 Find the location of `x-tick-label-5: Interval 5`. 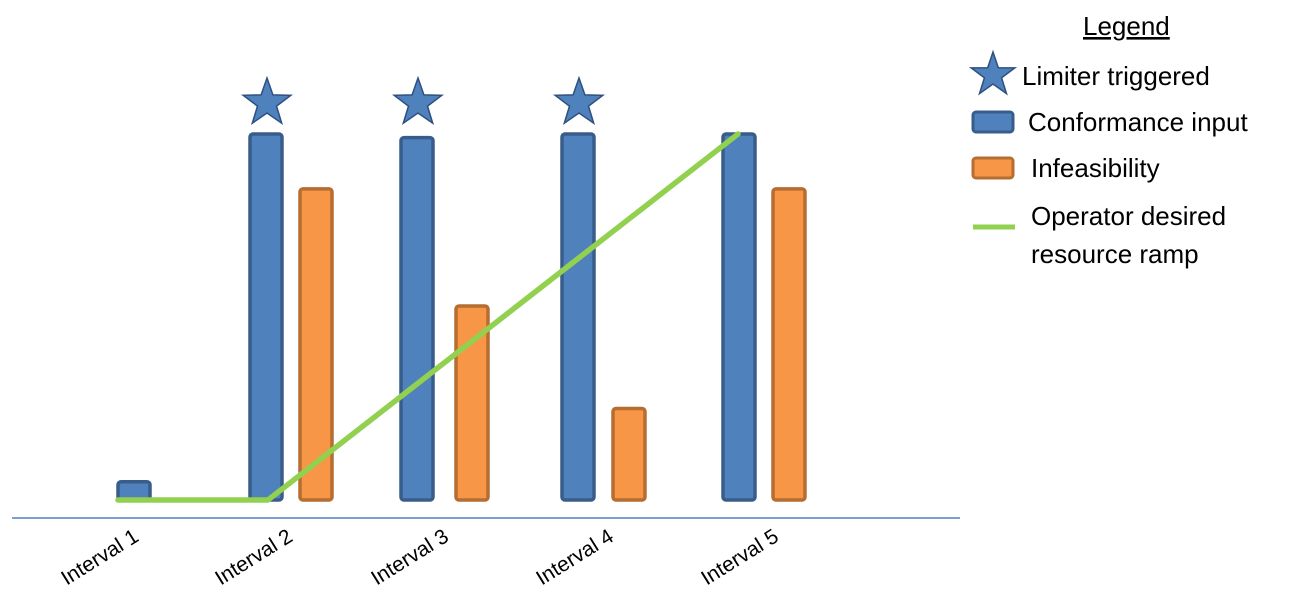

x-tick-label-5: Interval 5 is located at coordinates (739, 557).